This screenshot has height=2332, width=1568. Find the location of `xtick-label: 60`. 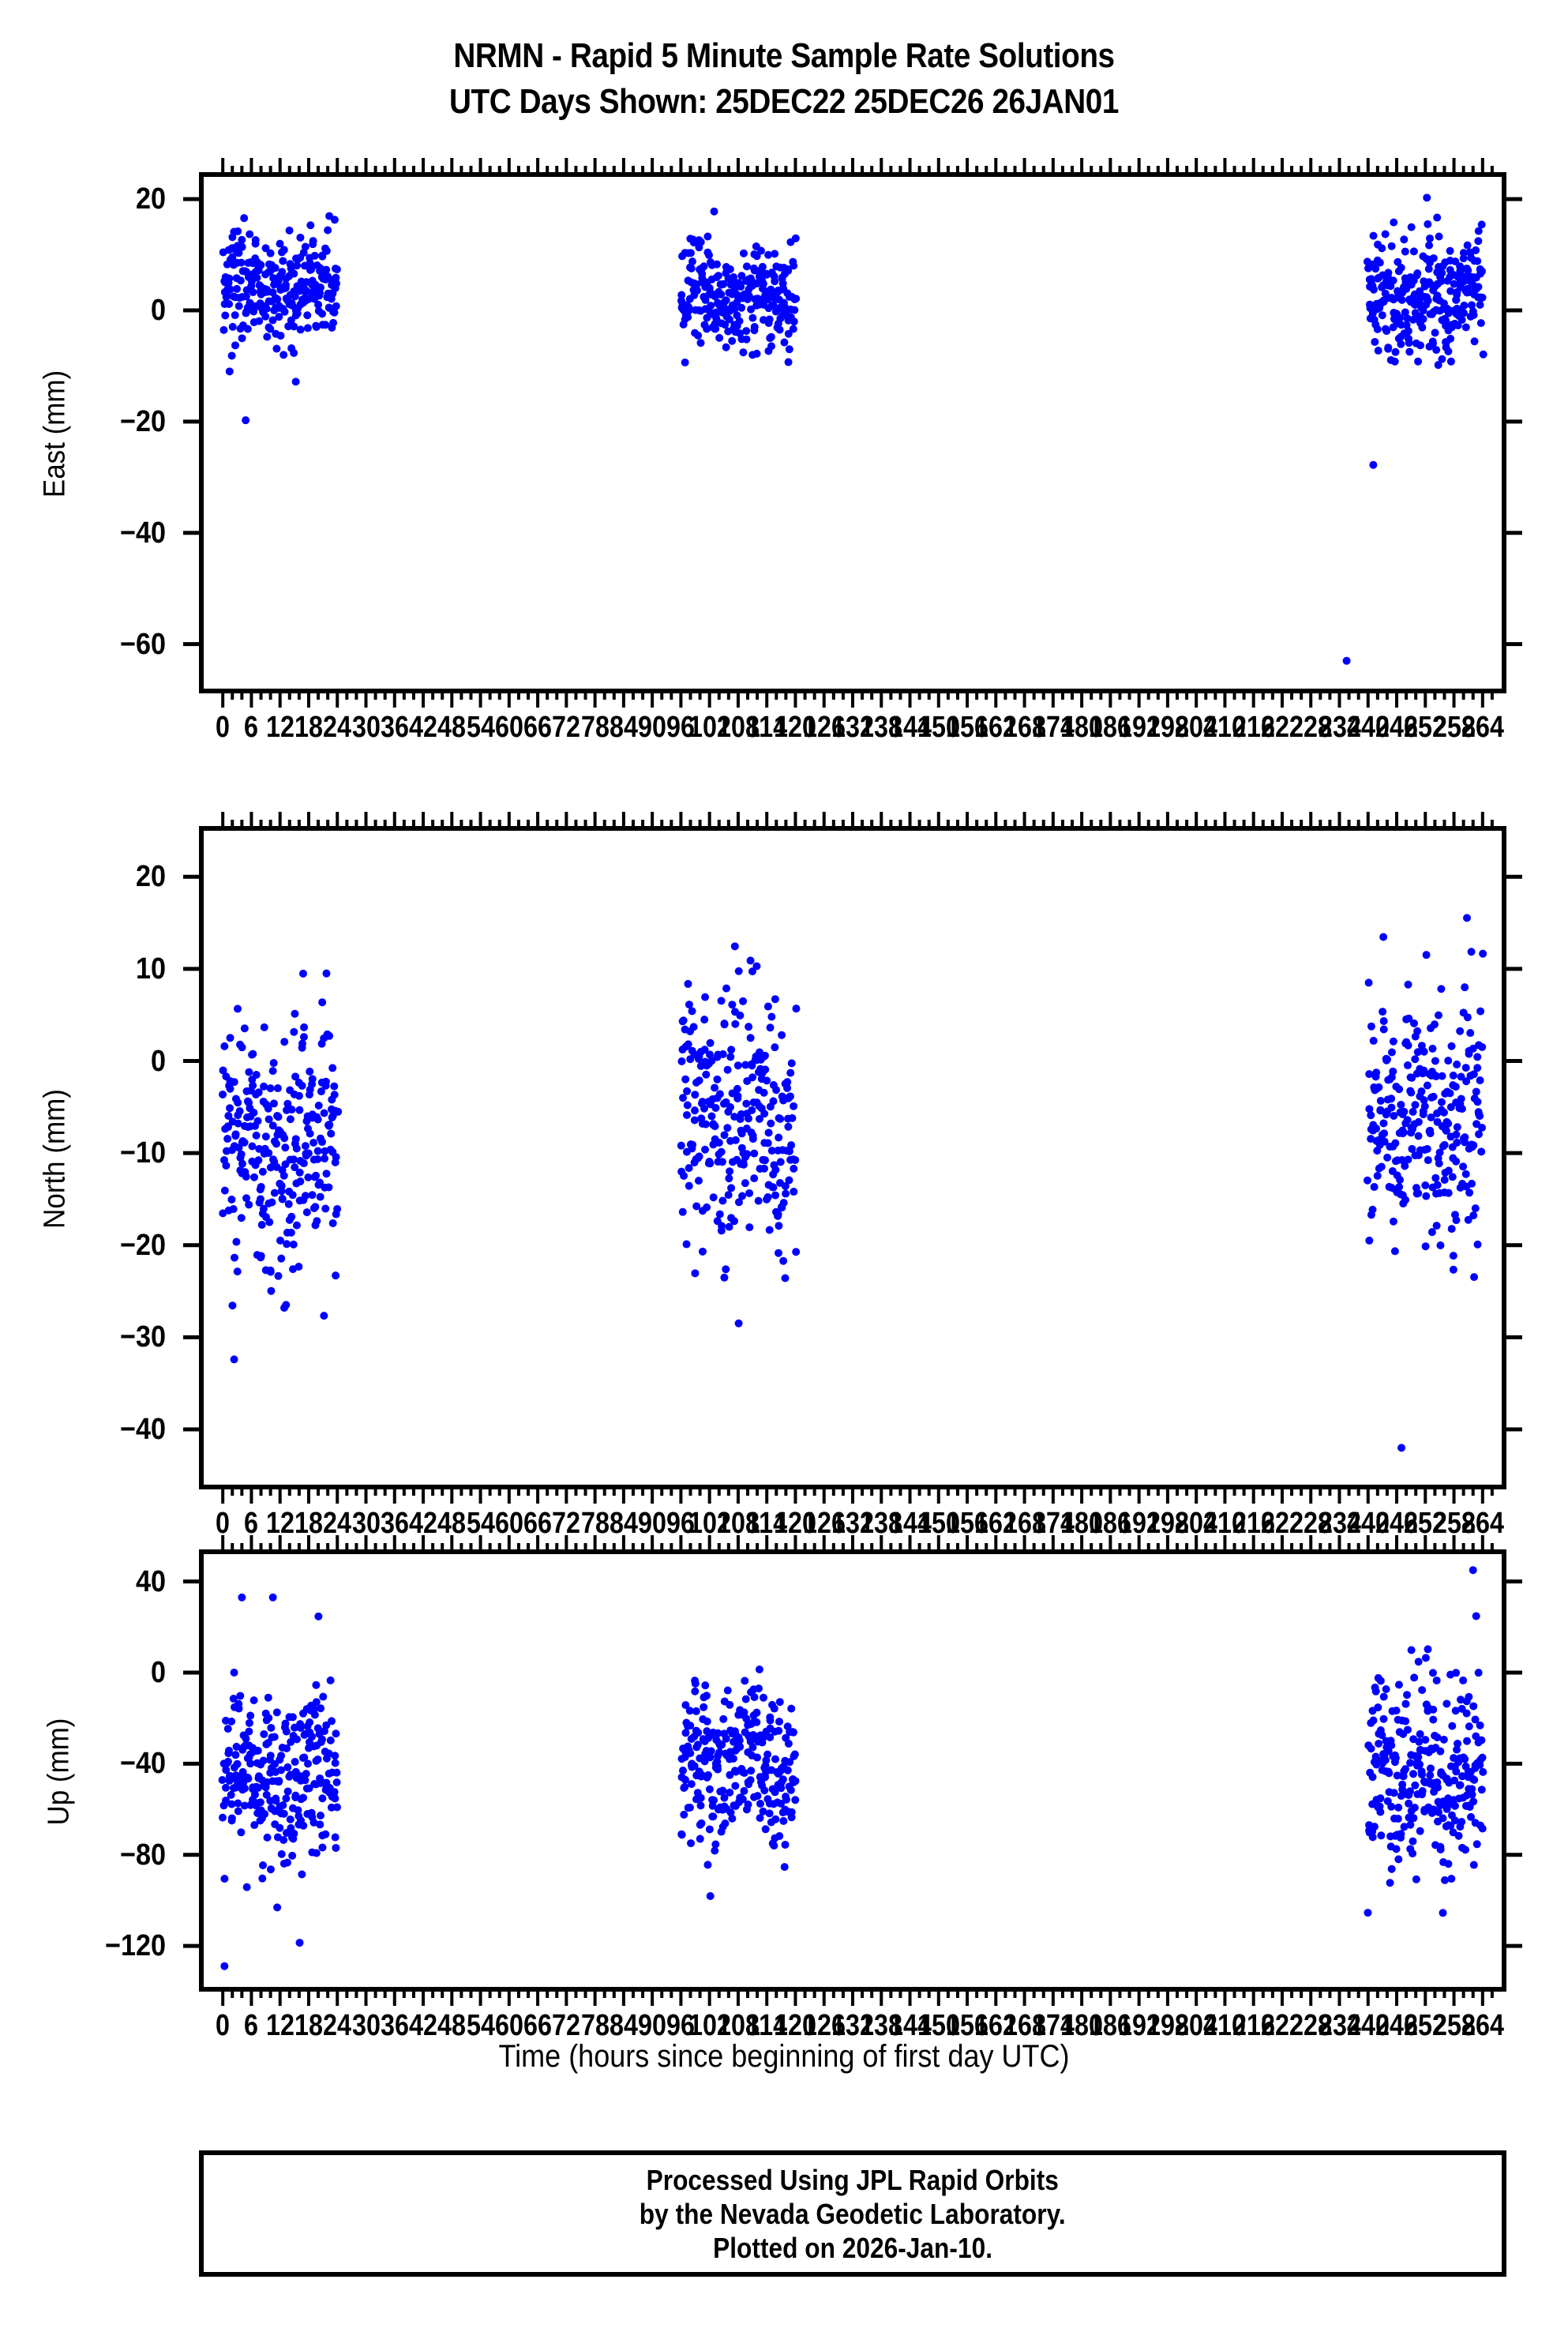

xtick-label: 60 is located at coordinates (509, 1523).